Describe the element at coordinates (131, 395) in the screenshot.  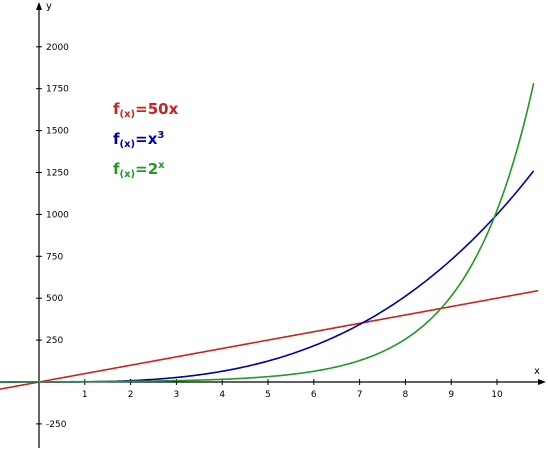
I see `x-tick-label: 2` at that location.